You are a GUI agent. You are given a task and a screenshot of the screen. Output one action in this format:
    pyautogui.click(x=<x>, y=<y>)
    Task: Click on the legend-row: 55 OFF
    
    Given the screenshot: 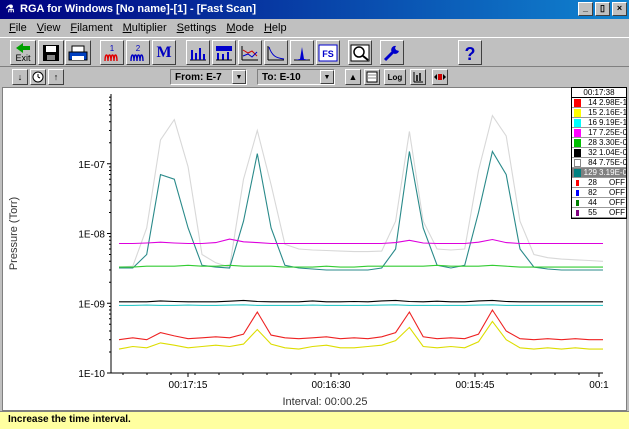 What is the action you would take?
    pyautogui.click(x=599, y=213)
    